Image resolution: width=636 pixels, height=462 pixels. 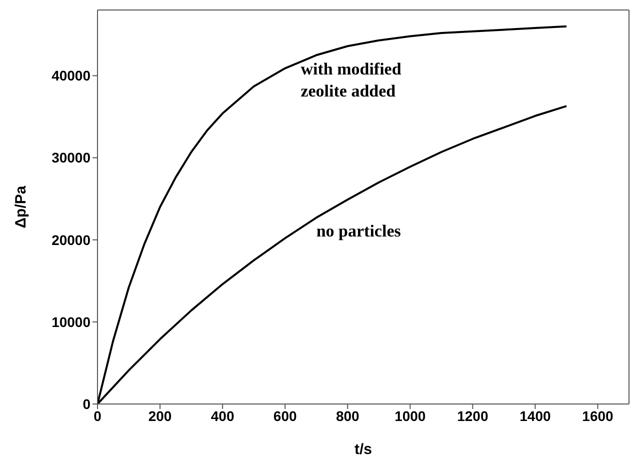 I want to click on x-axis-title: t/s, so click(x=363, y=449).